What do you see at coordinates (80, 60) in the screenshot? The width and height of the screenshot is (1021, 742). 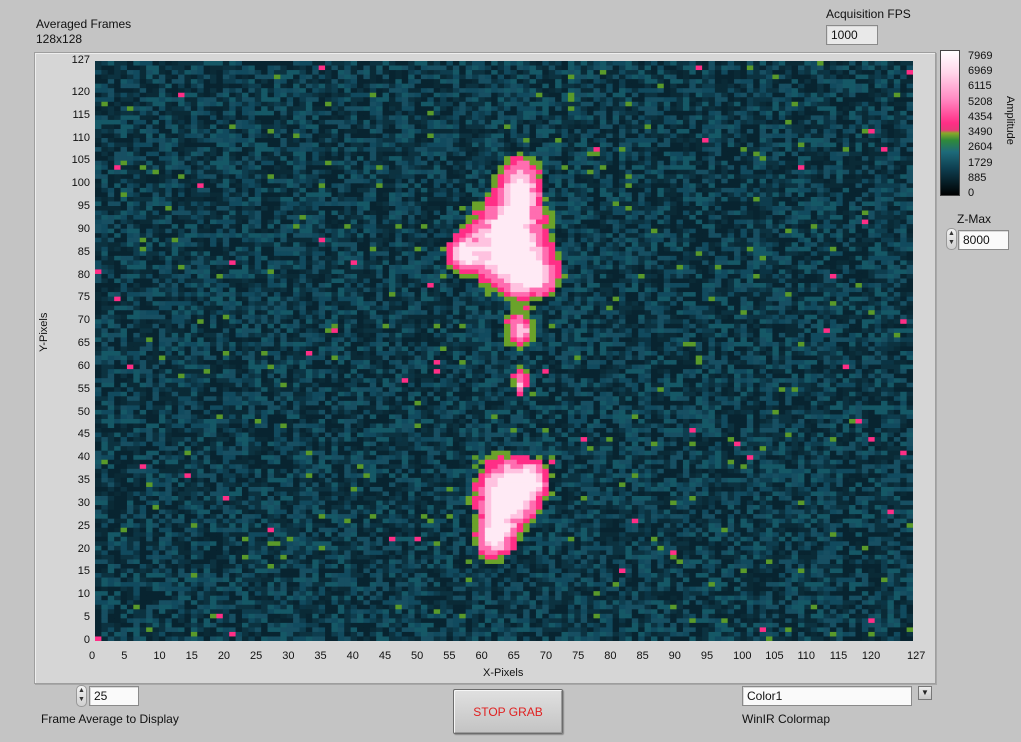 I see `y-tick-label: 127` at bounding box center [80, 60].